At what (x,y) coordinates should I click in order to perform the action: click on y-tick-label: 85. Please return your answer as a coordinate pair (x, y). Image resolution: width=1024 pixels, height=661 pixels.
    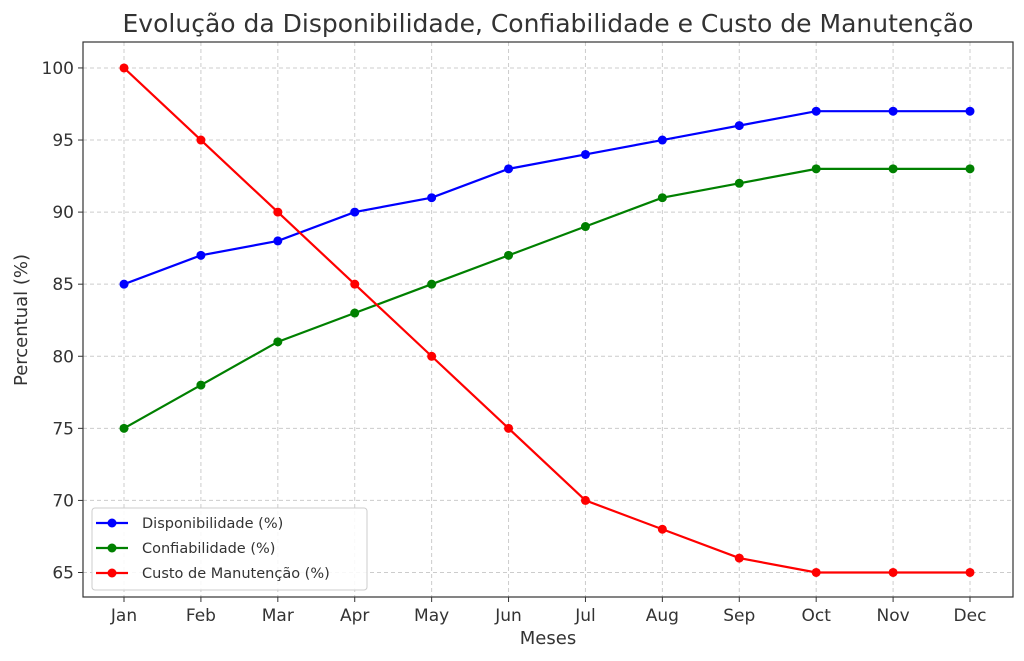
    Looking at the image, I should click on (63, 285).